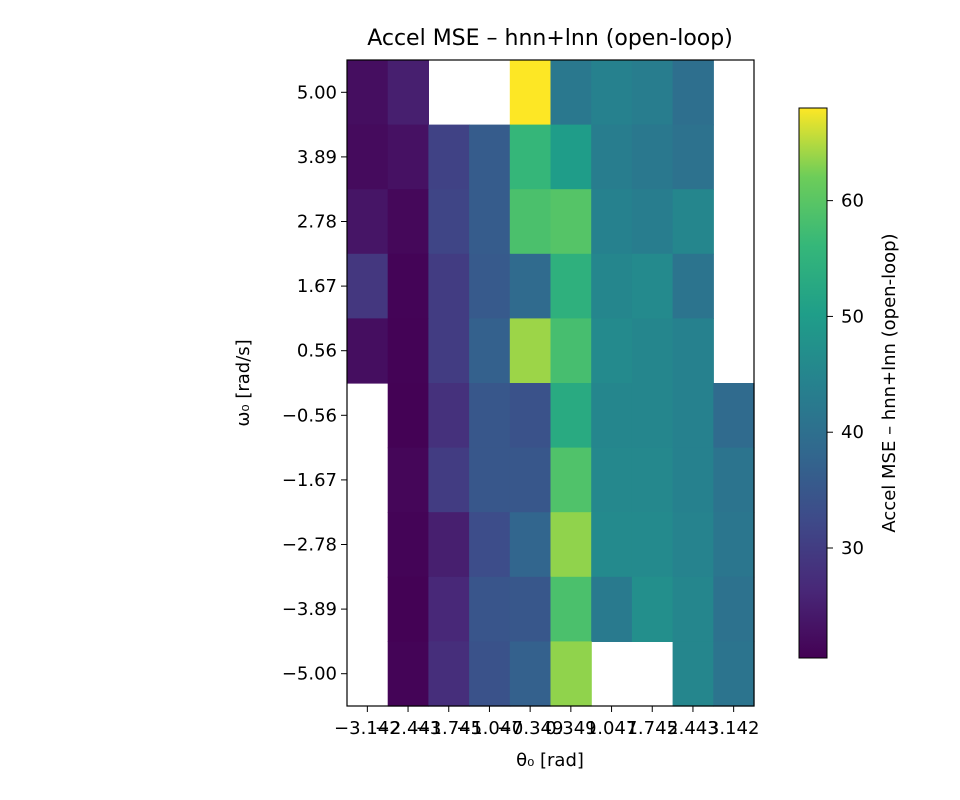  What do you see at coordinates (309, 674) in the screenshot?
I see `y-tick-label: −5.00` at bounding box center [309, 674].